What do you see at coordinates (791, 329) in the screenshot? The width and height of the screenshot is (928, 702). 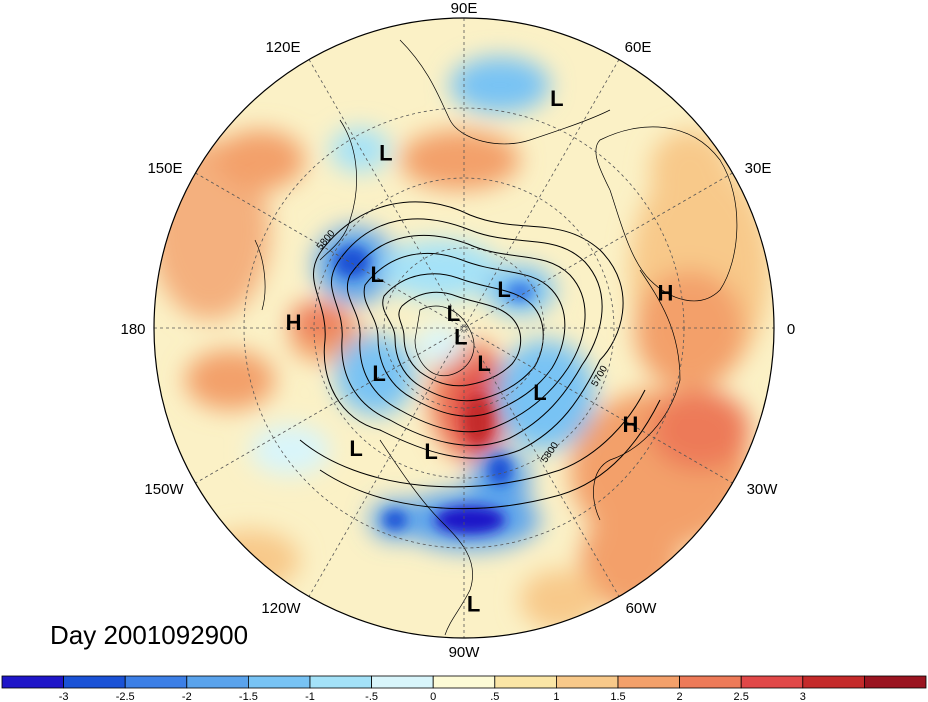 I see `lon-label-0: 0` at bounding box center [791, 329].